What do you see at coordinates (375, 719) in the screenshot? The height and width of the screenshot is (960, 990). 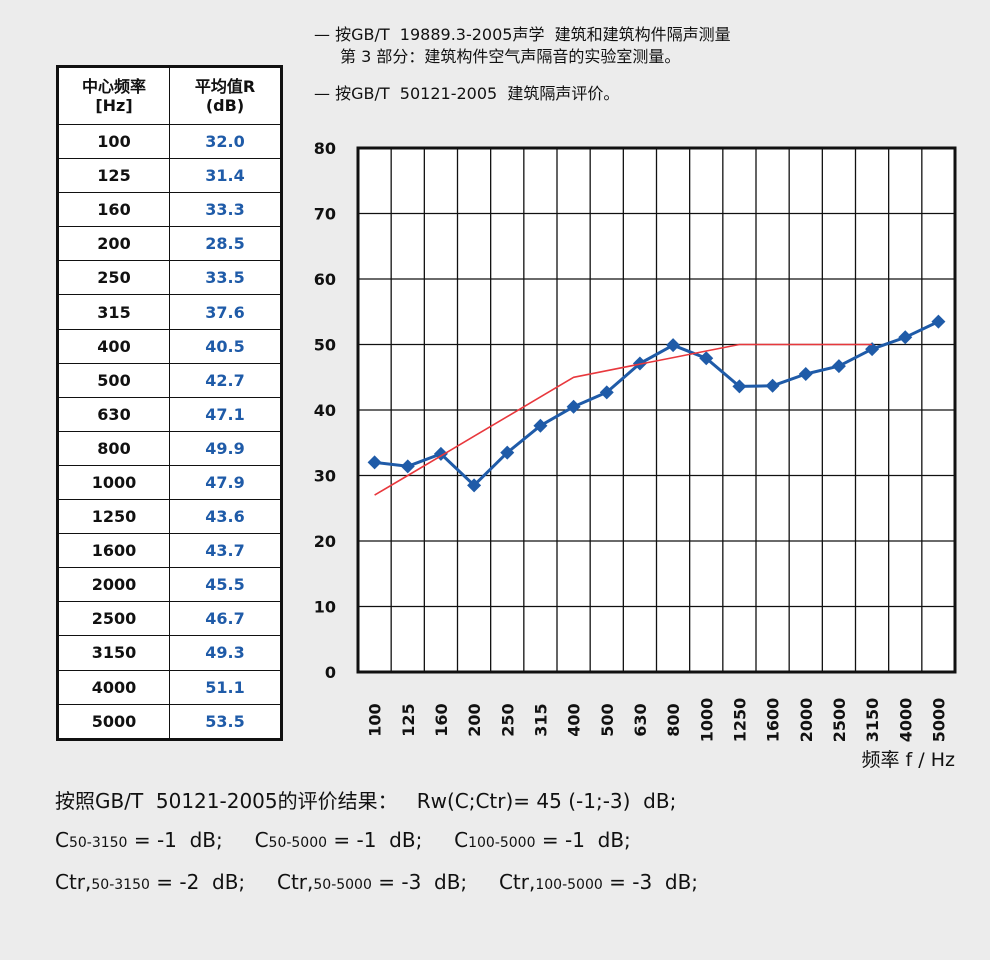 I see `x-tick-label: 100` at bounding box center [375, 719].